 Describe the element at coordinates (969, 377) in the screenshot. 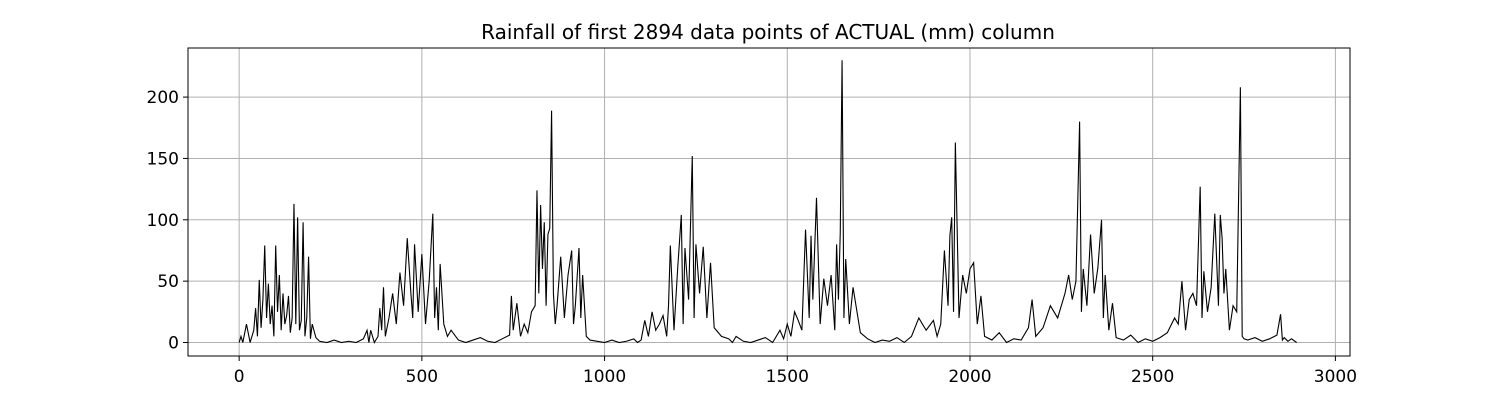

I see `x-tick-label: 2000` at that location.